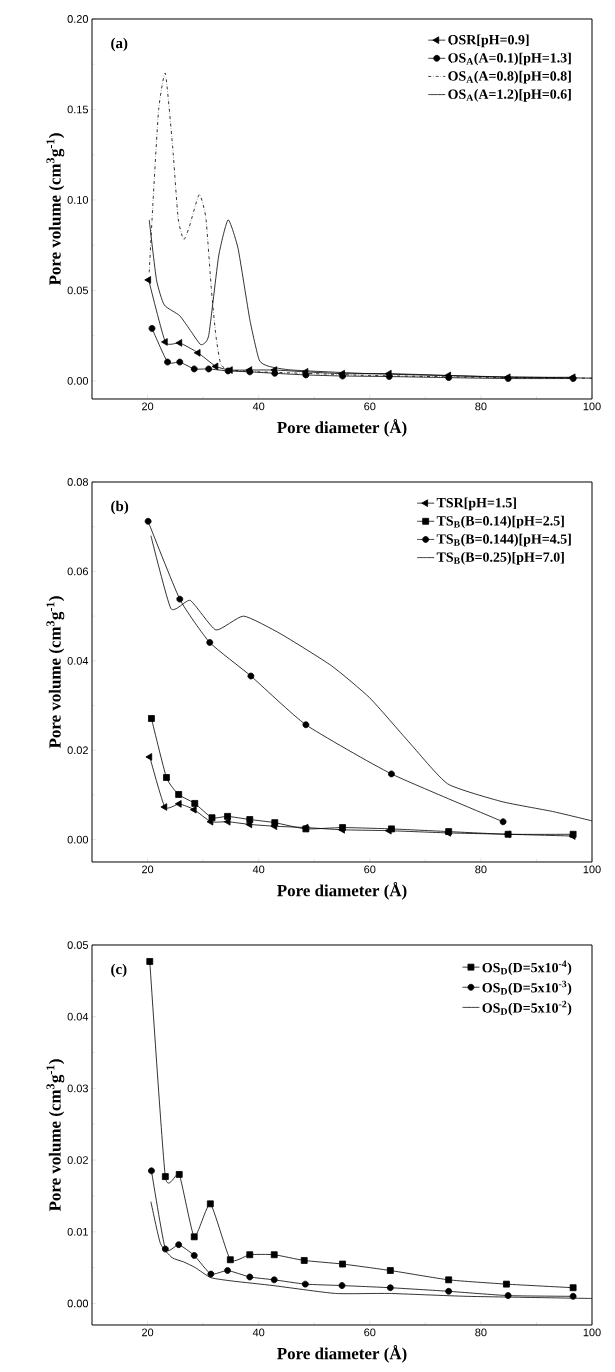 Image resolution: width=615 pixels, height=1372 pixels. Describe the element at coordinates (527, 968) in the screenshot. I see `legend-label: OS$_{D}$(D=5x10$^{-4}$)` at that location.